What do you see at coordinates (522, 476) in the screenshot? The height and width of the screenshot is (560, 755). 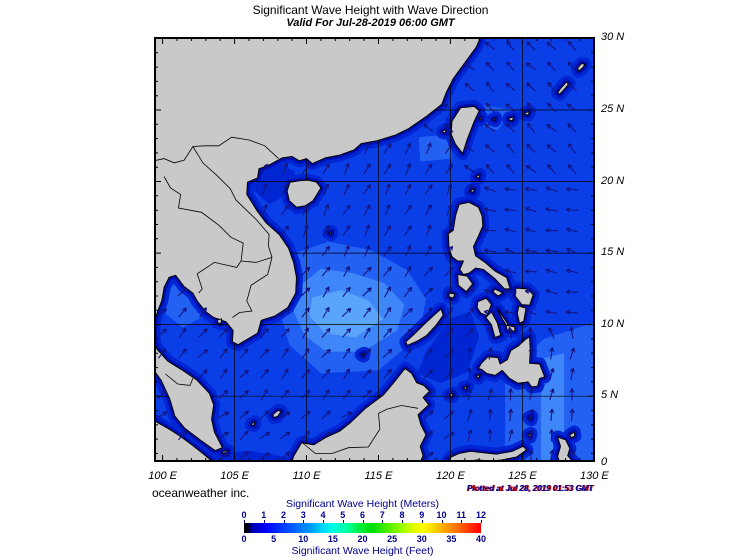 I see `lon-axis-label: 125 E` at bounding box center [522, 476].